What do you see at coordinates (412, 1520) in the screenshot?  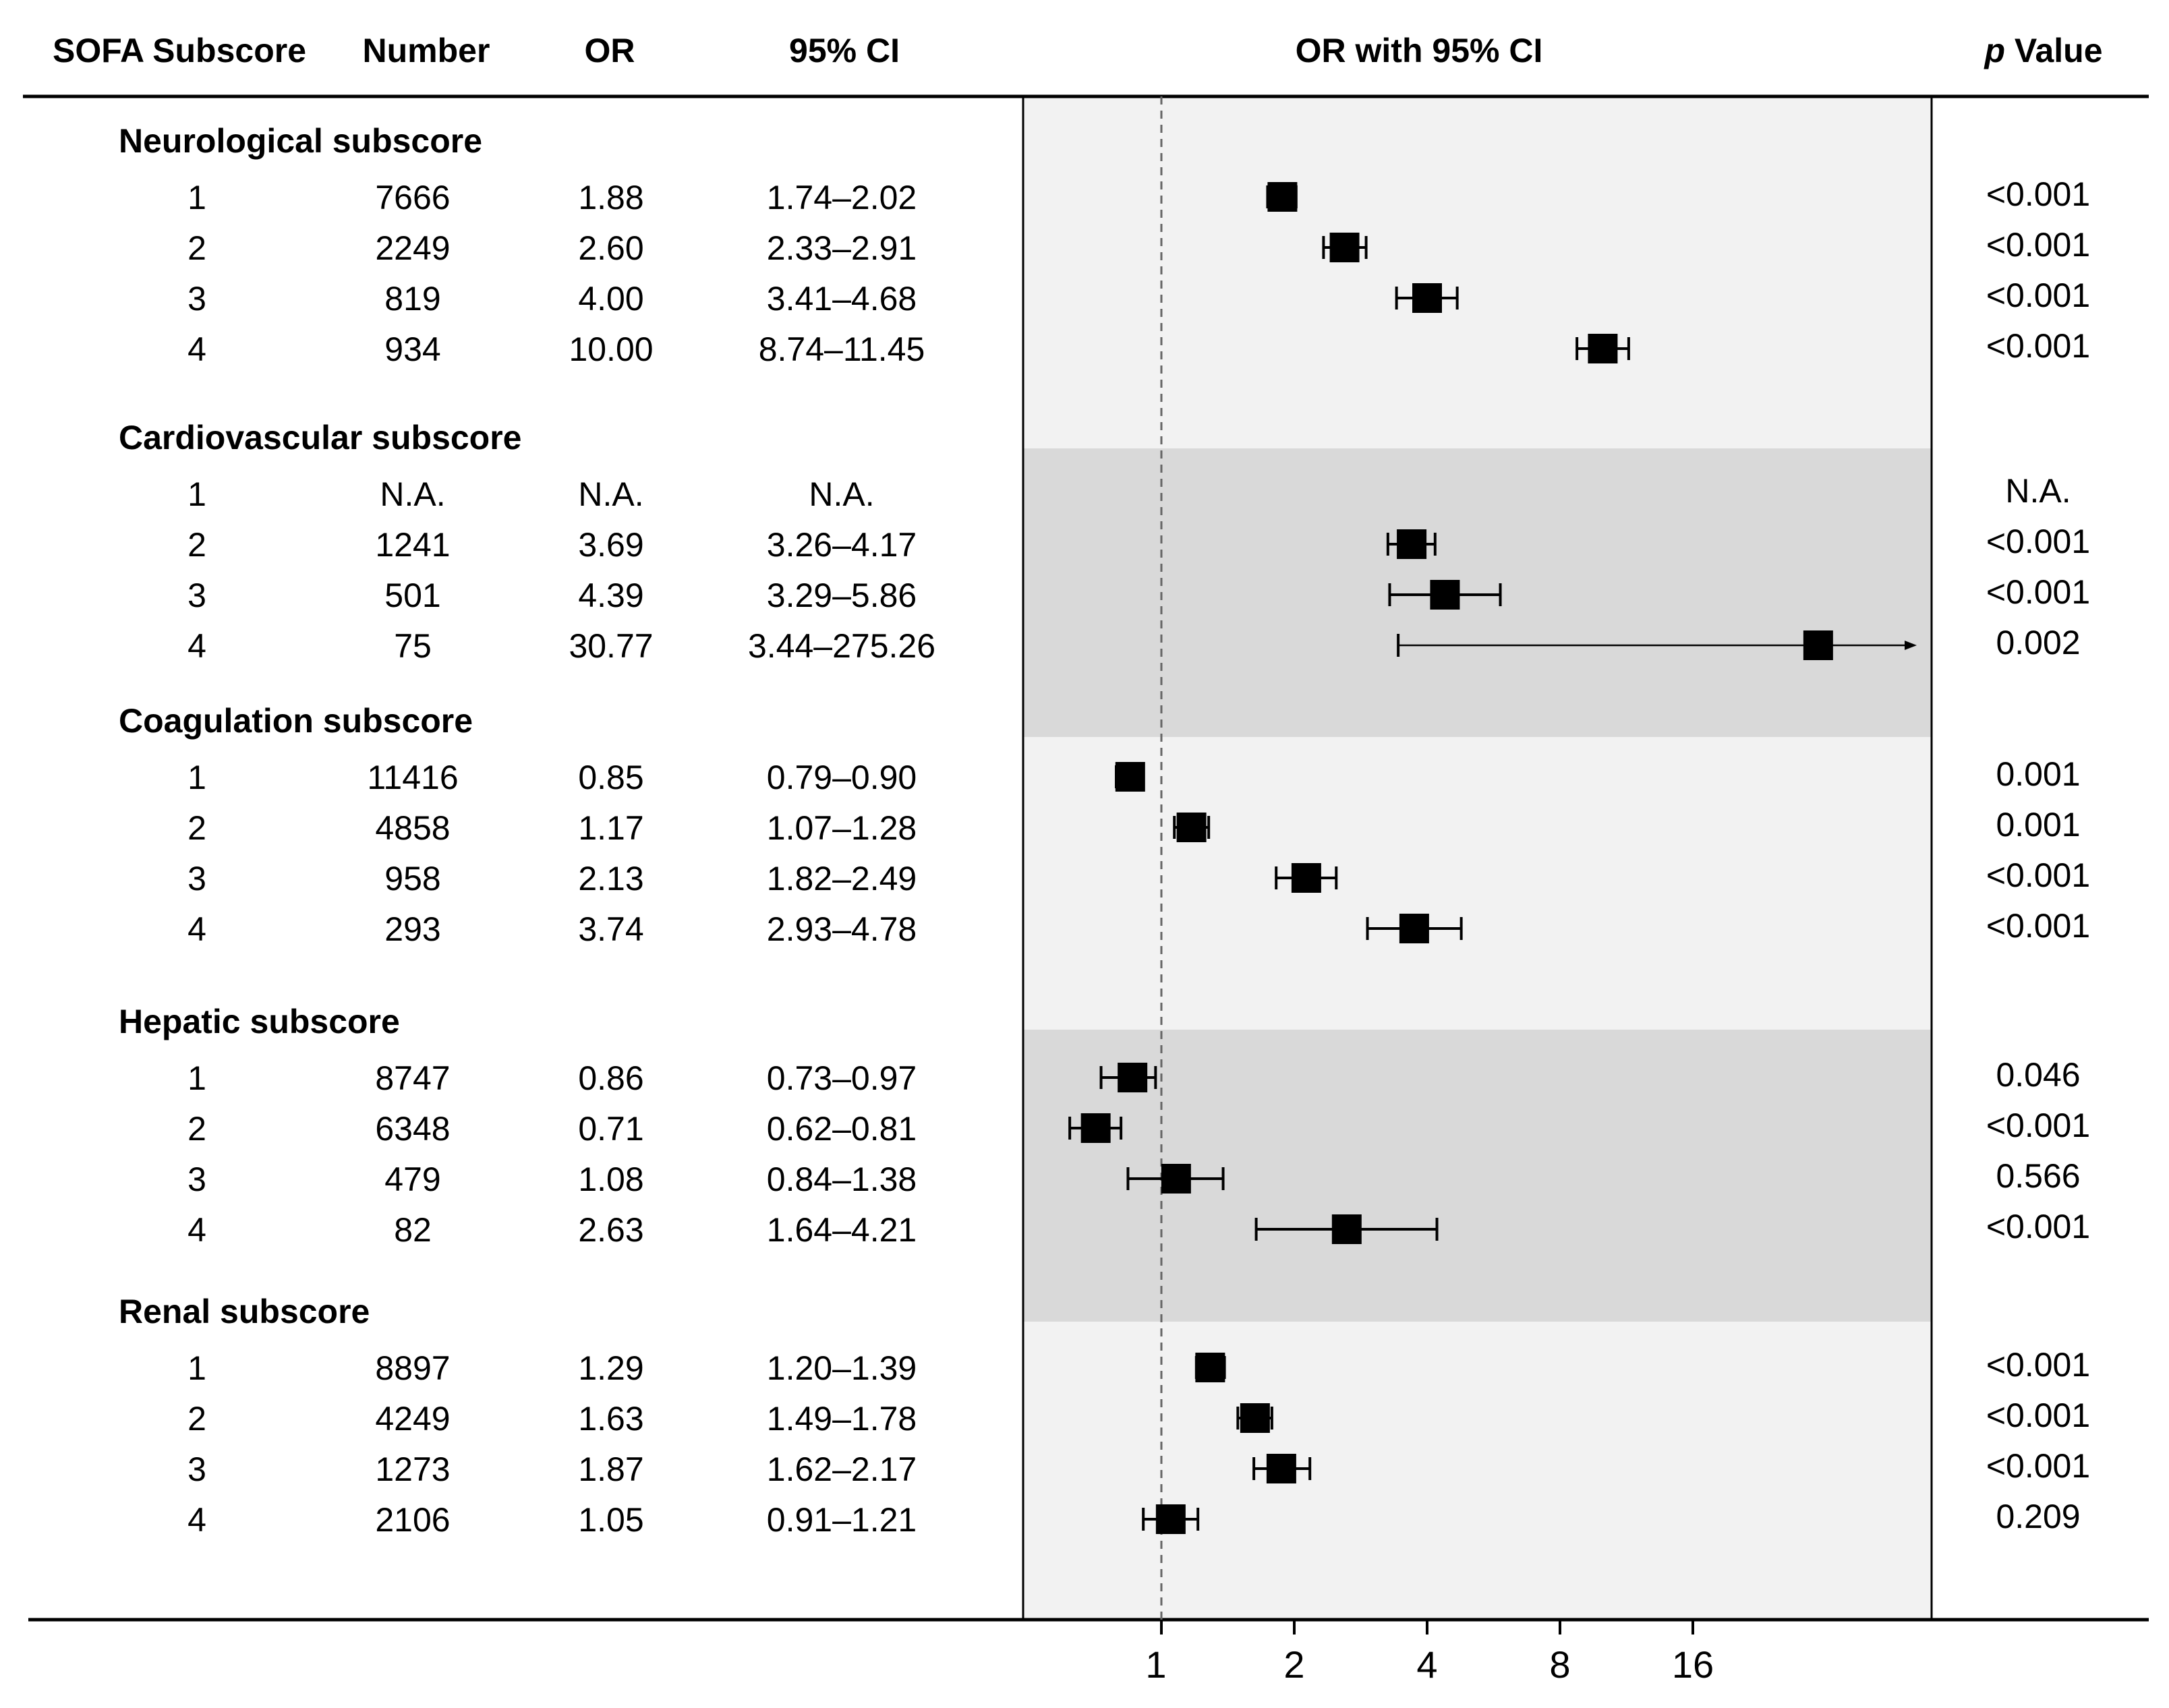 I see `row-number: 2106` at bounding box center [412, 1520].